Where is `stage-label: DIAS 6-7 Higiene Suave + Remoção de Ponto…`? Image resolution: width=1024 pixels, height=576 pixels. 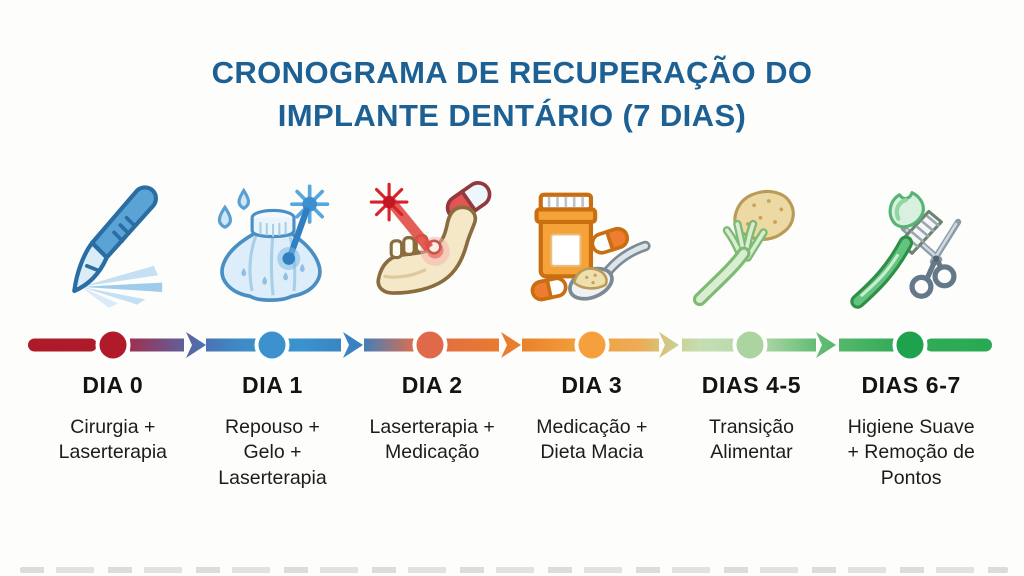
stage-label: DIAS 6-7 Higiene Suave + Remoção de Ponto… is located at coordinates (911, 431).